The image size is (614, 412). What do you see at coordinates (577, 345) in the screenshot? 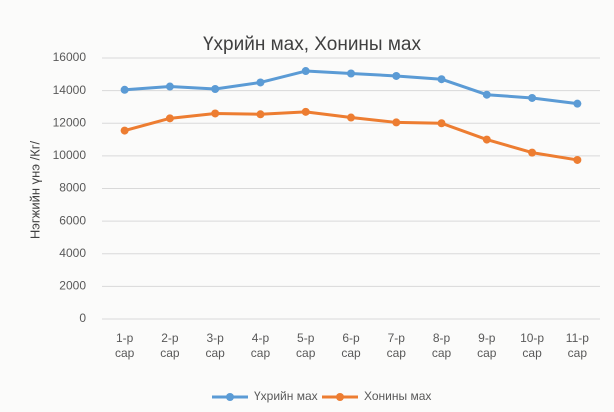
I see `x-tick-label: 11-р сар` at bounding box center [577, 345].